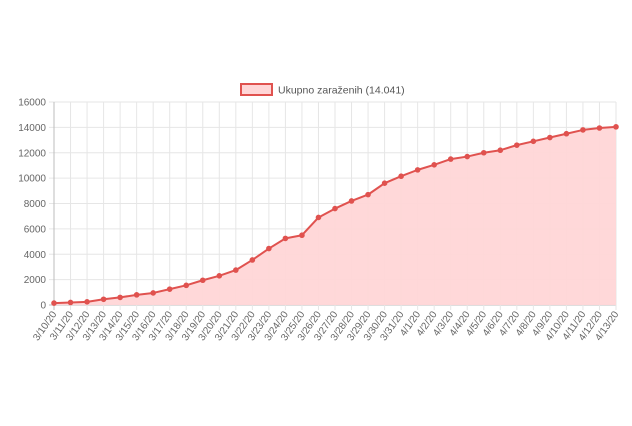  Describe the element at coordinates (35, 255) in the screenshot. I see `y-tick-label: 4000` at that location.